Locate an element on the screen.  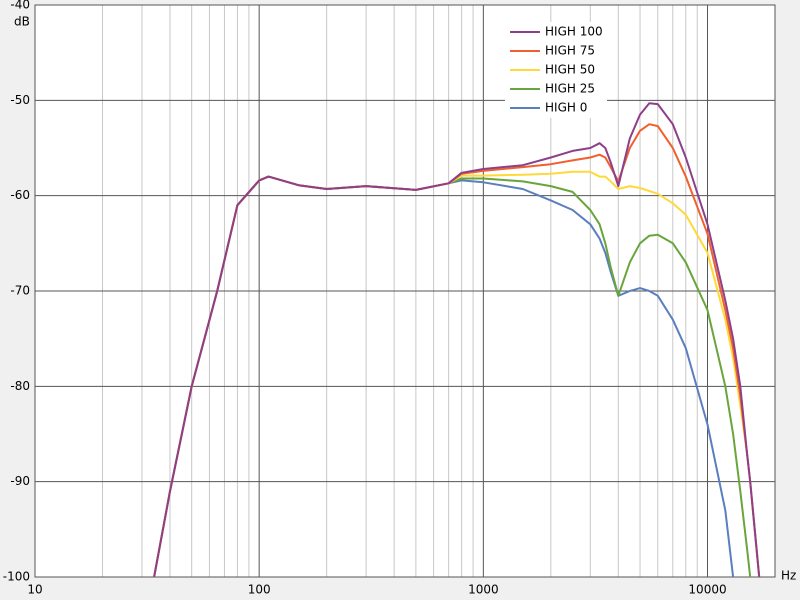
y-tick-label: -100 is located at coordinates (16, 577).